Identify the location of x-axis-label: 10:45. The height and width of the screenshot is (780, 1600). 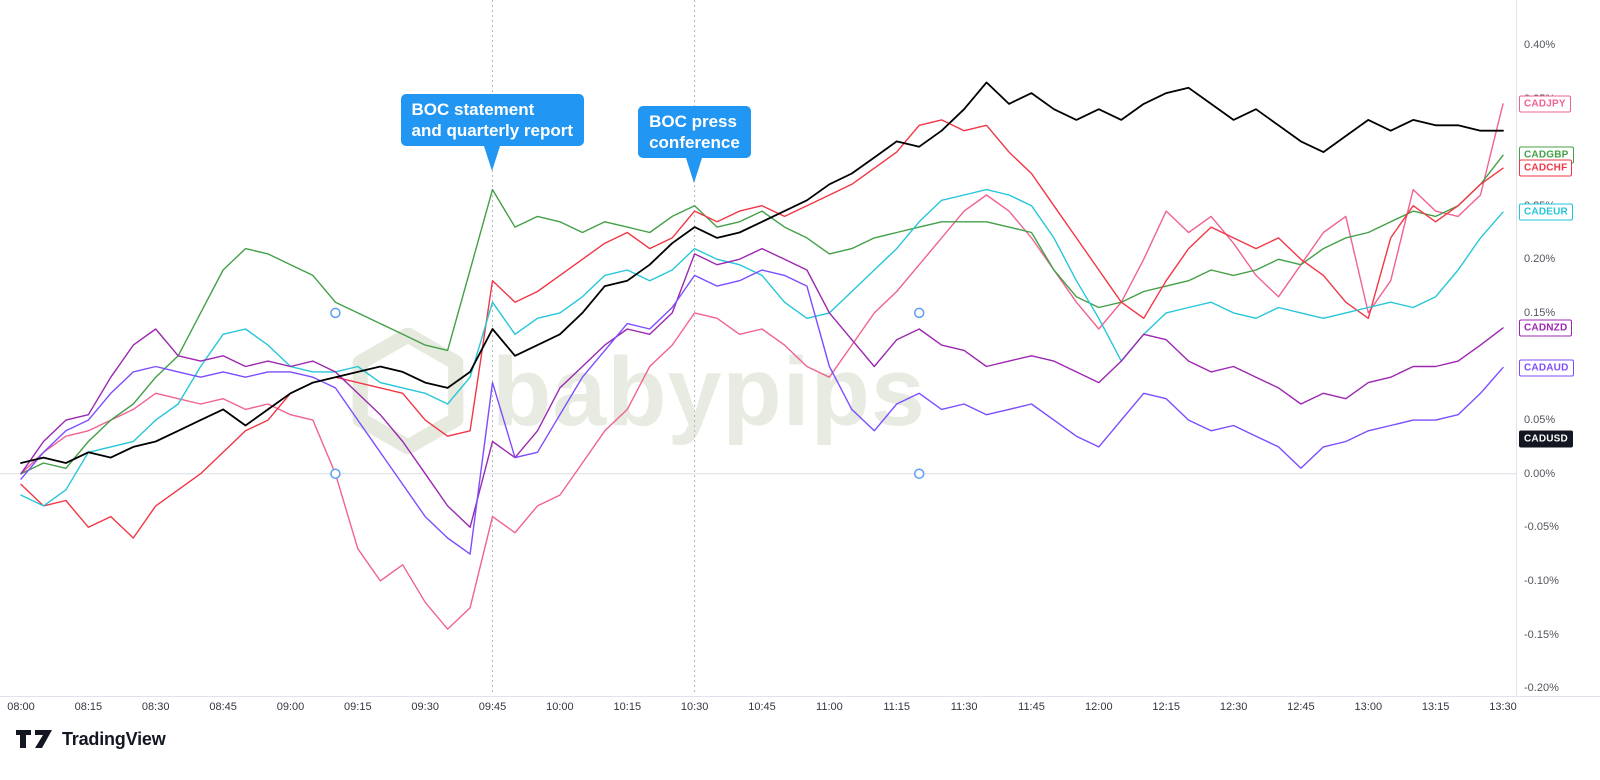
(762, 707).